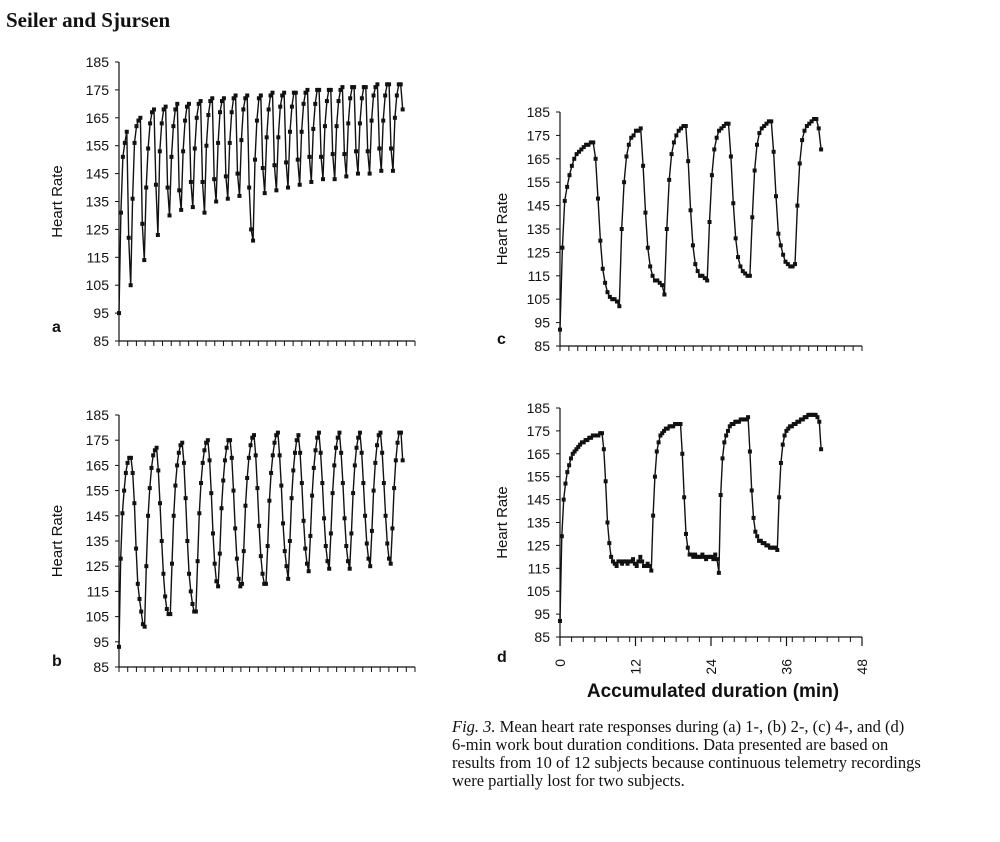 The height and width of the screenshot is (842, 1000). I want to click on y-tick-label-b-95: 95, so click(101, 642).